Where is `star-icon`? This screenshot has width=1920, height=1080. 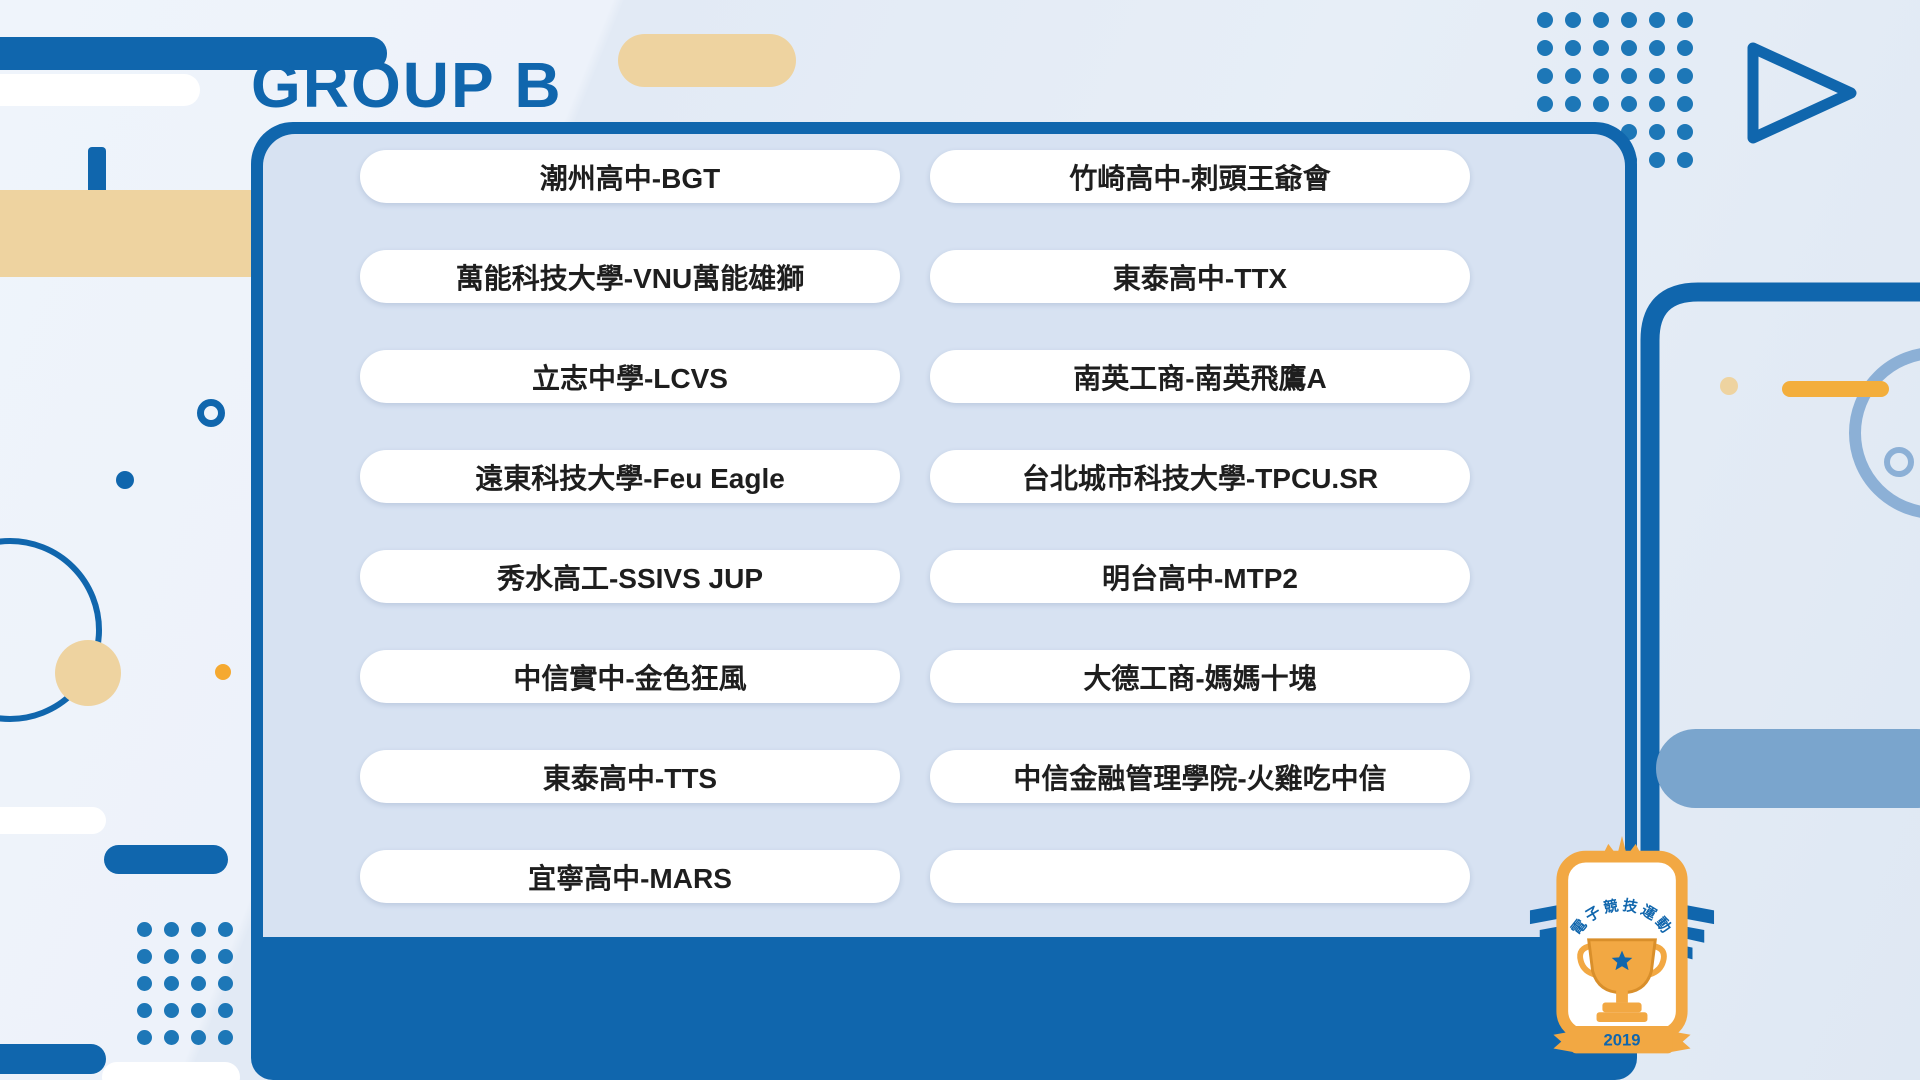
star-icon is located at coordinates (1622, 960).